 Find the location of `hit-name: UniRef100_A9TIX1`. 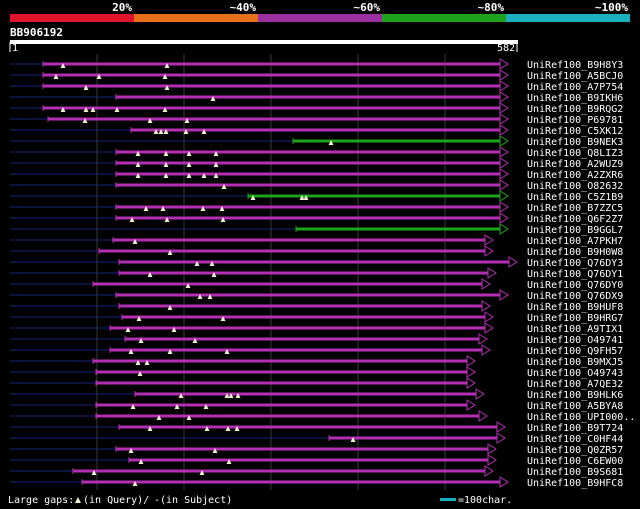

hit-name: UniRef100_A9TIX1 is located at coordinates (575, 329).